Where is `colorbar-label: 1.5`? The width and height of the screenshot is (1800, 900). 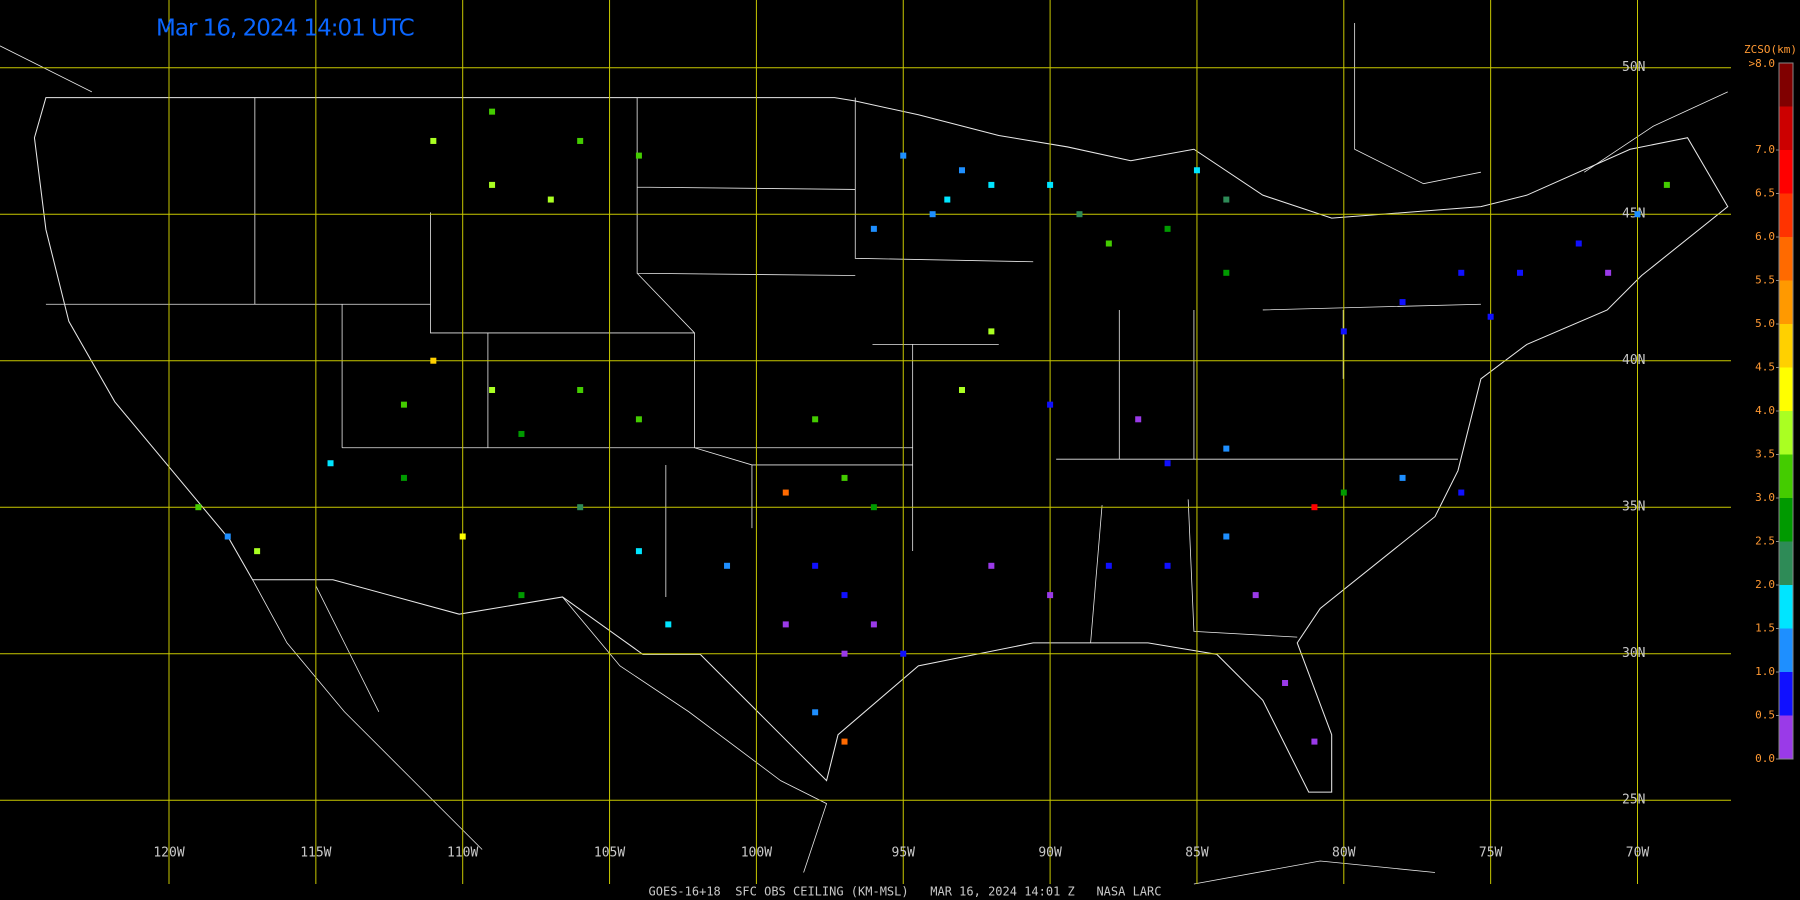
colorbar-label: 1.5 is located at coordinates (1765, 628).